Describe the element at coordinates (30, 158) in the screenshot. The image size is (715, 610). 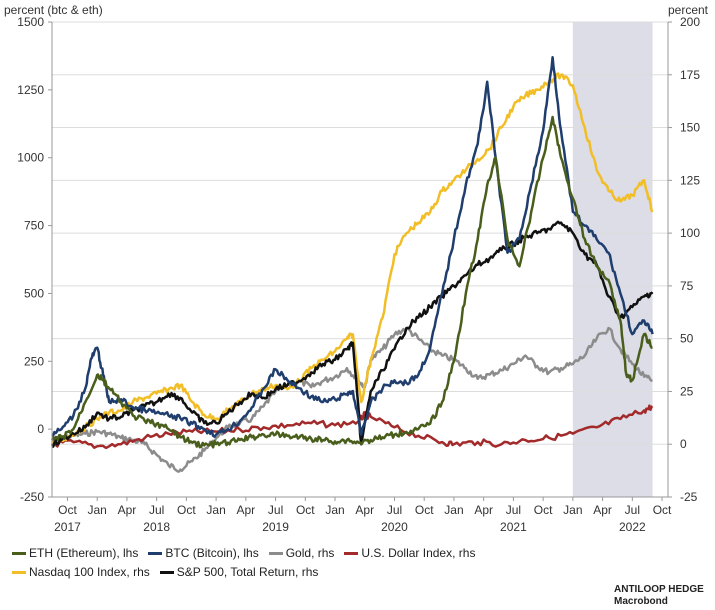
I see `left-tick-label: 1000` at that location.